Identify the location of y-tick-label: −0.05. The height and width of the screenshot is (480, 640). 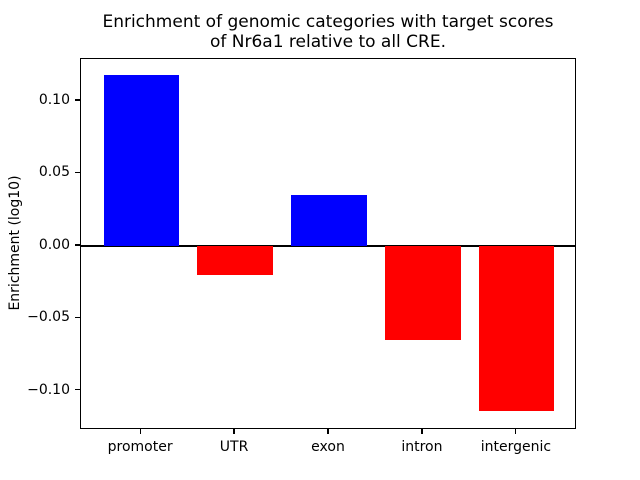
(48, 317).